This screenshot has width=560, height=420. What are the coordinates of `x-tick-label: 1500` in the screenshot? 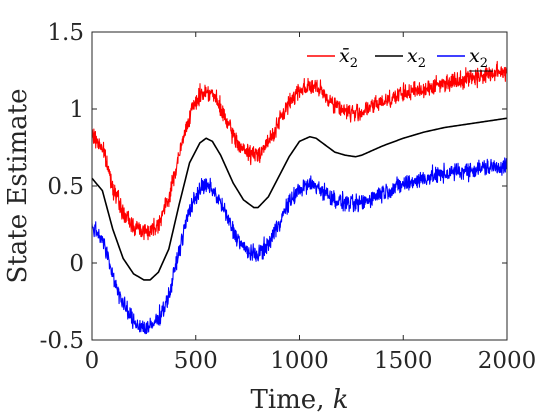 It's located at (403, 361).